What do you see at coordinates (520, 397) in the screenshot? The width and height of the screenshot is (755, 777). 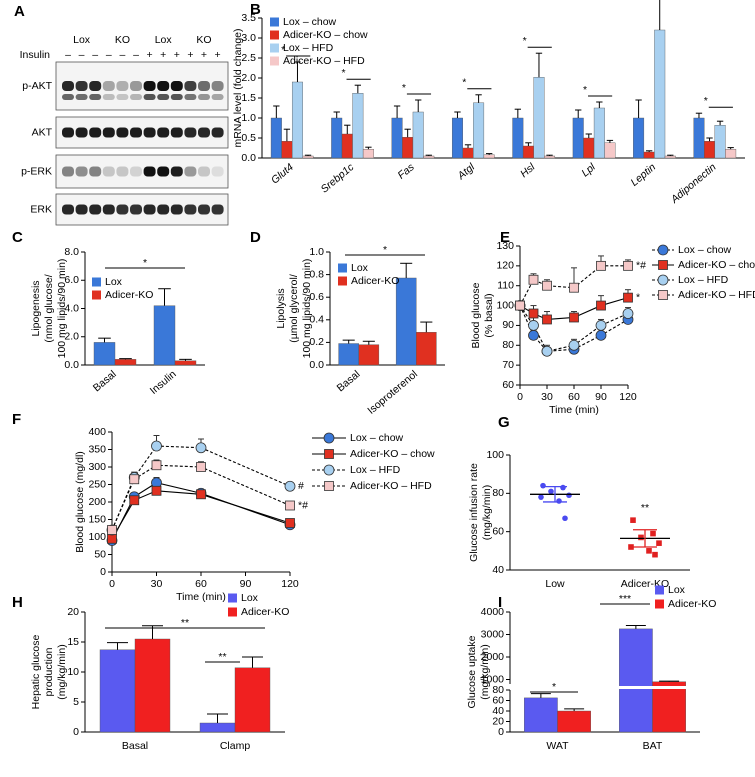 I see `x-tick-label: 0` at bounding box center [520, 397].